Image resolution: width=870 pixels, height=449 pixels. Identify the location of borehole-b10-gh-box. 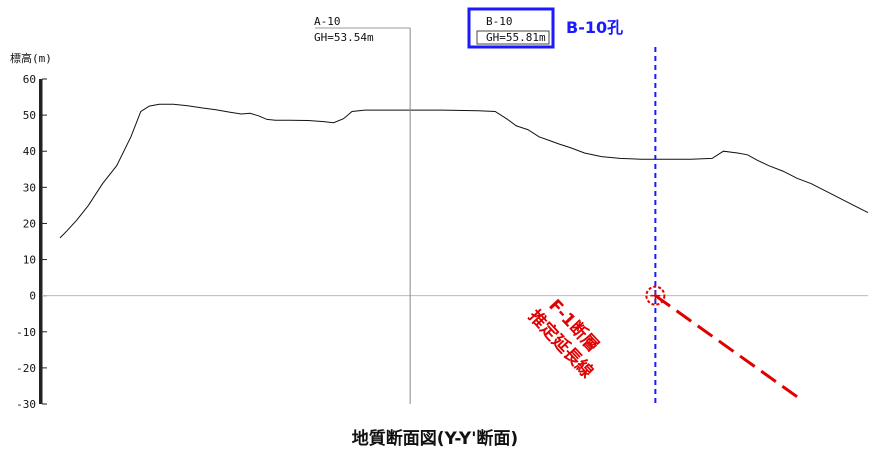
(513, 37).